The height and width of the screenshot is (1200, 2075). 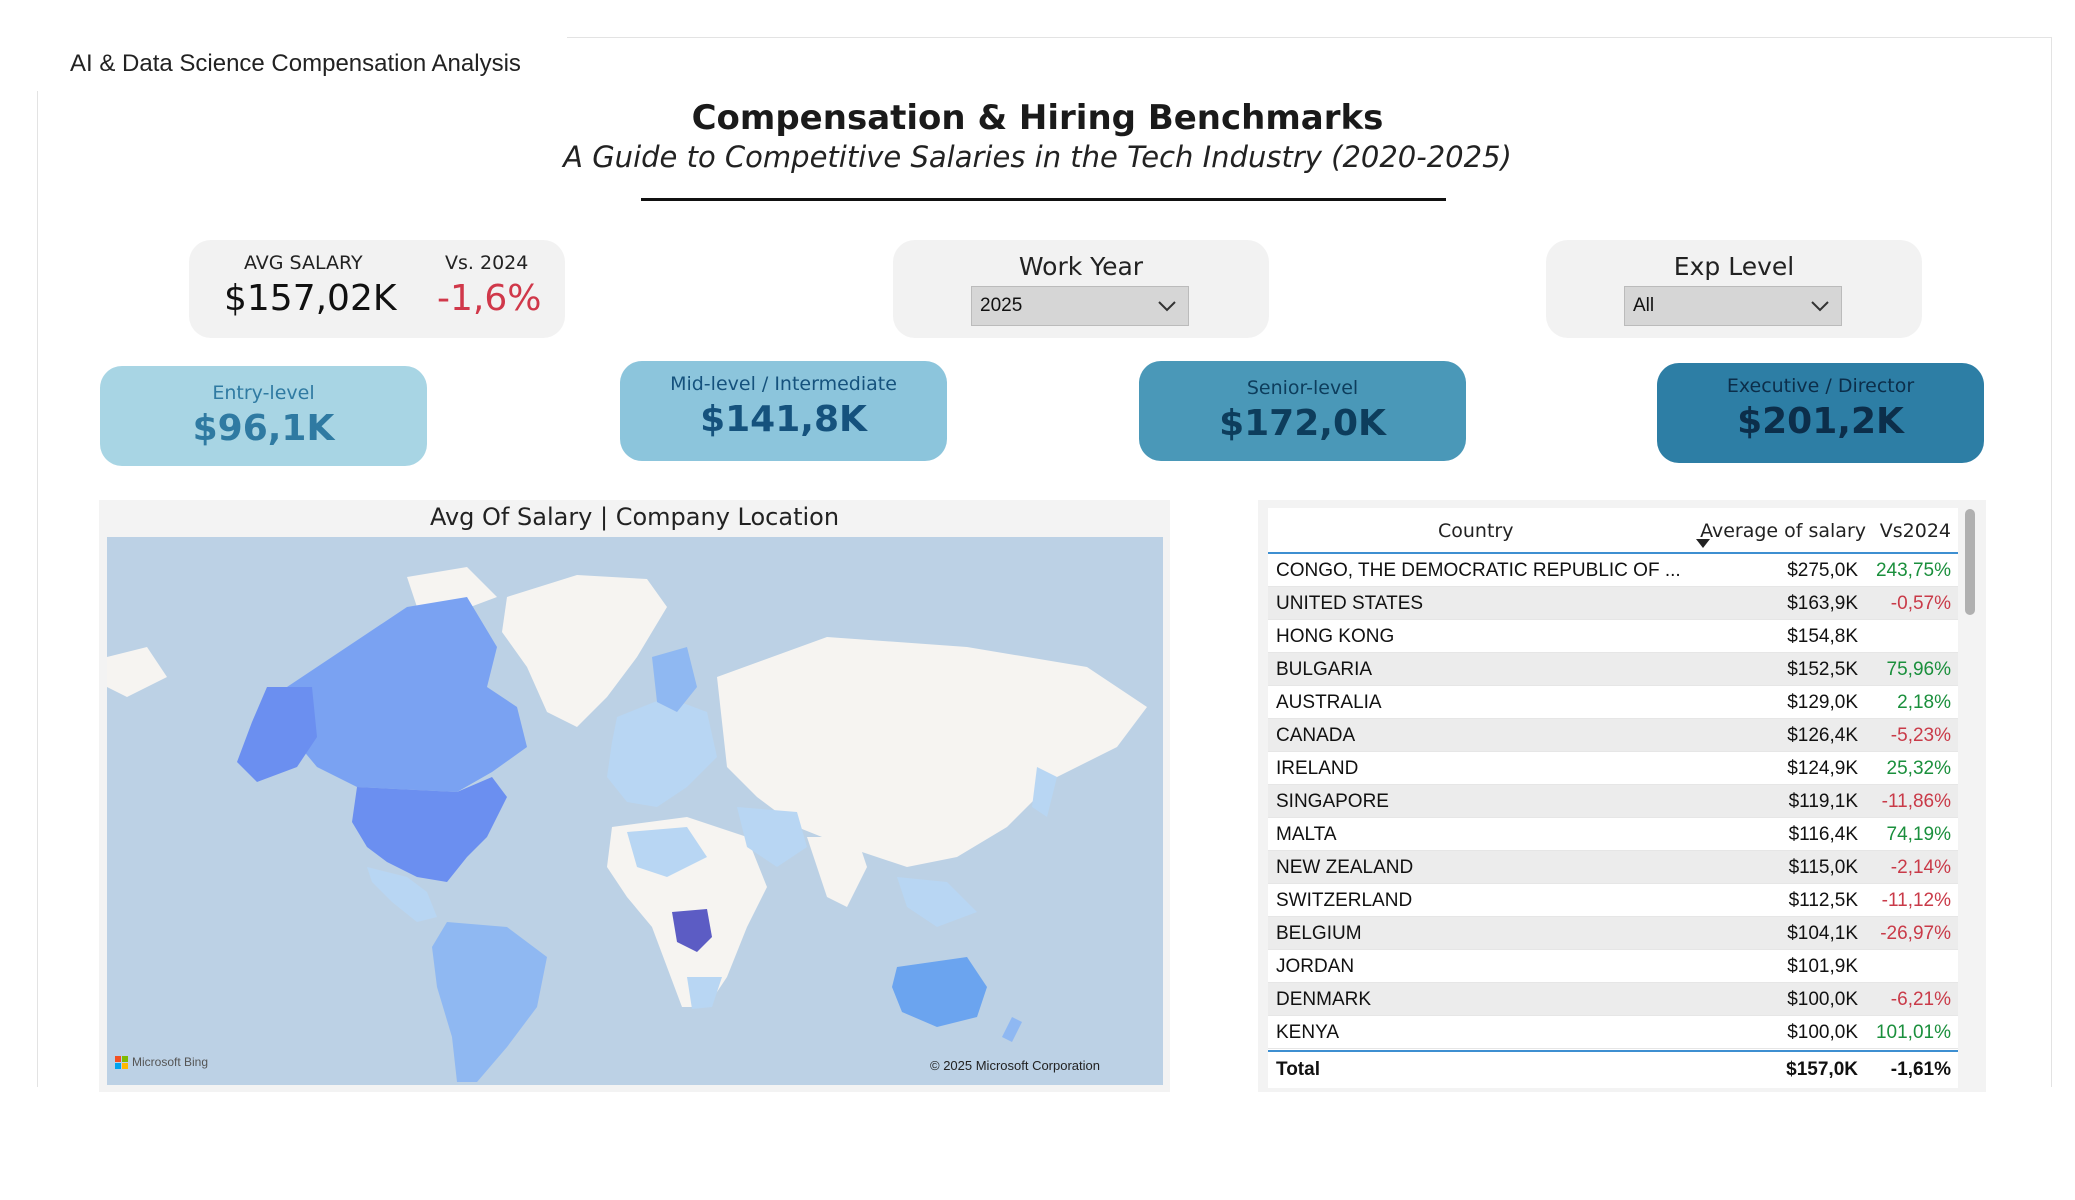 What do you see at coordinates (692, 930) in the screenshot?
I see `congo` at bounding box center [692, 930].